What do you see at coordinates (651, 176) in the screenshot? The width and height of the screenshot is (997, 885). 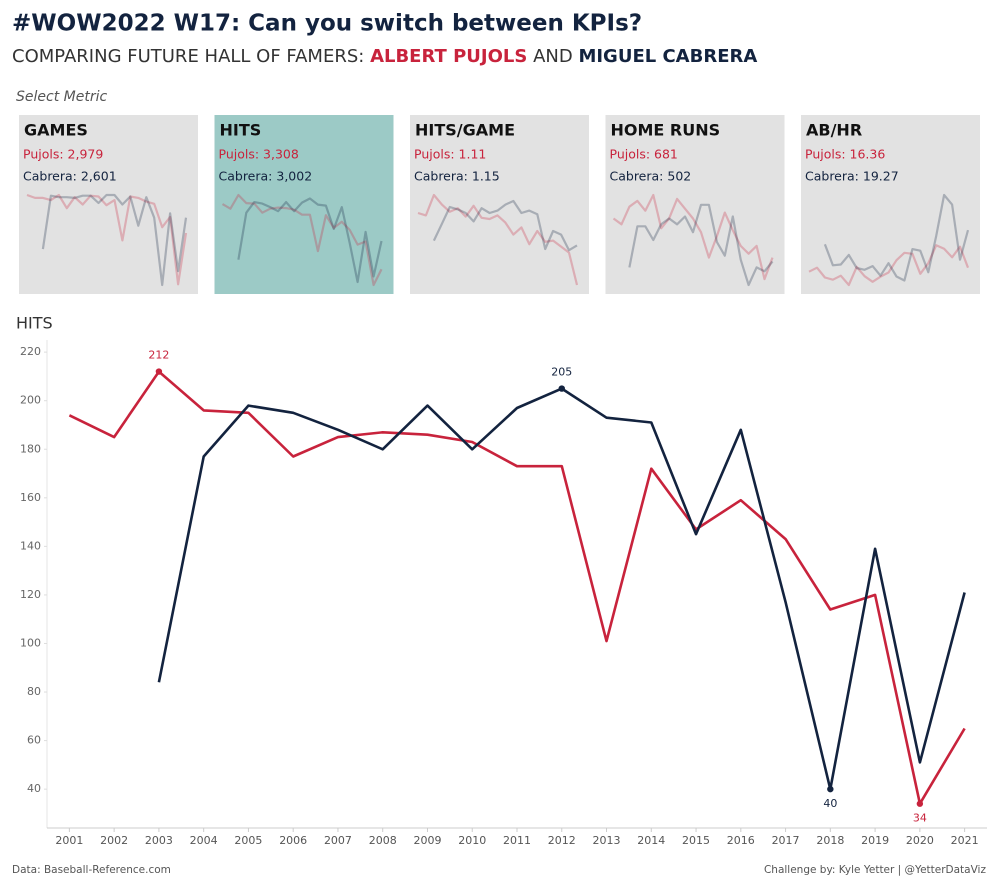 I see `card-kpi: Cabrera: 502` at bounding box center [651, 176].